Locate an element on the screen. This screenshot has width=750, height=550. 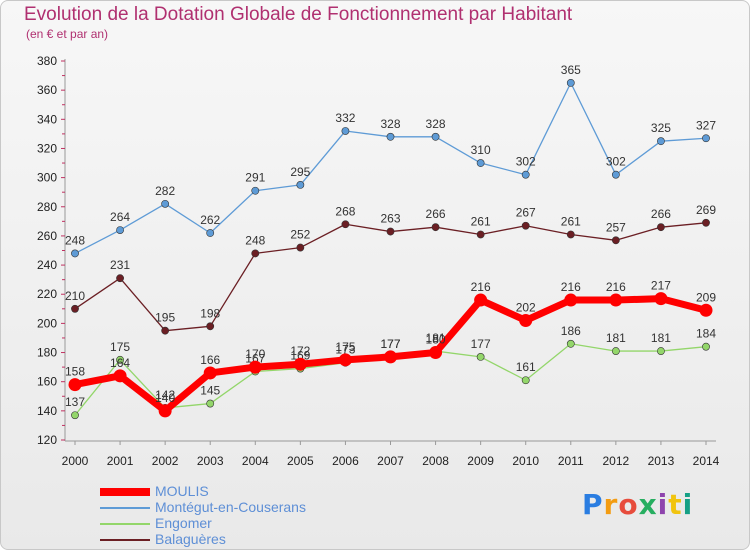
y-tick-label: 180 is located at coordinates (47, 353).